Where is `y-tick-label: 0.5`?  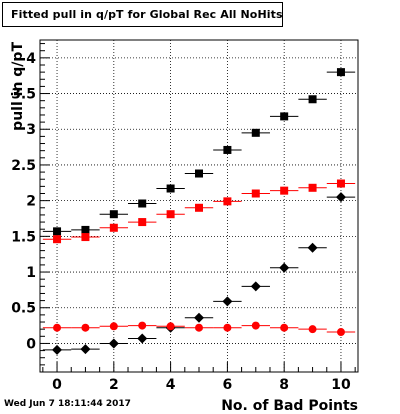 y-tick-label: 0.5 is located at coordinates (23, 309).